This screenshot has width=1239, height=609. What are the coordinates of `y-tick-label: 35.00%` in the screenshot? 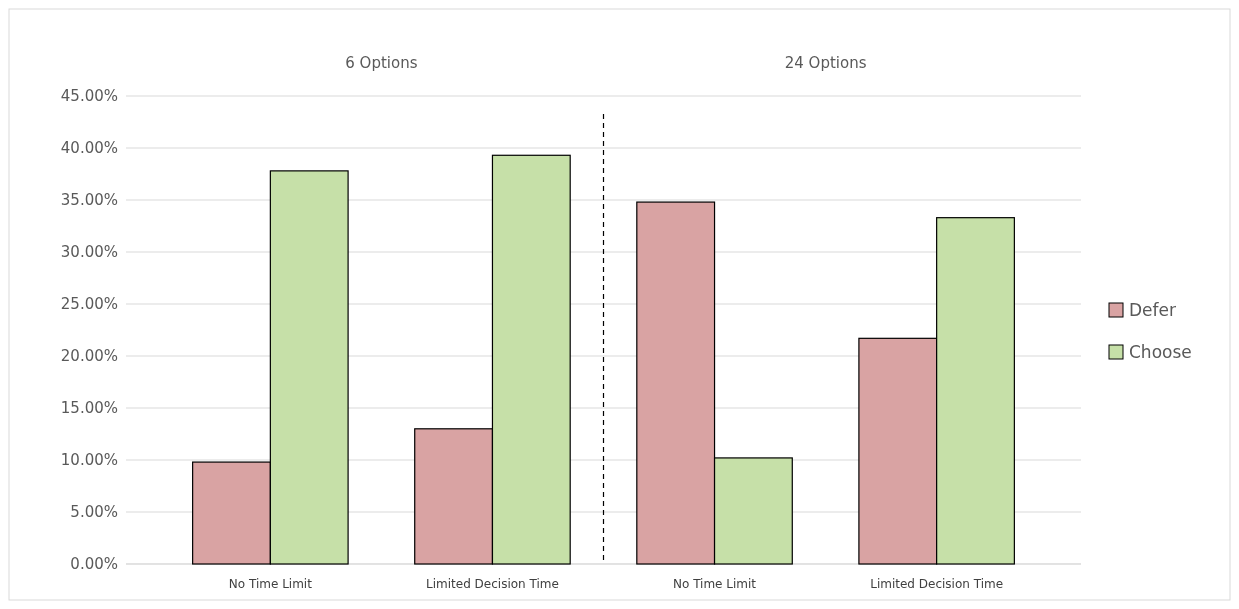 It's located at (89, 200).